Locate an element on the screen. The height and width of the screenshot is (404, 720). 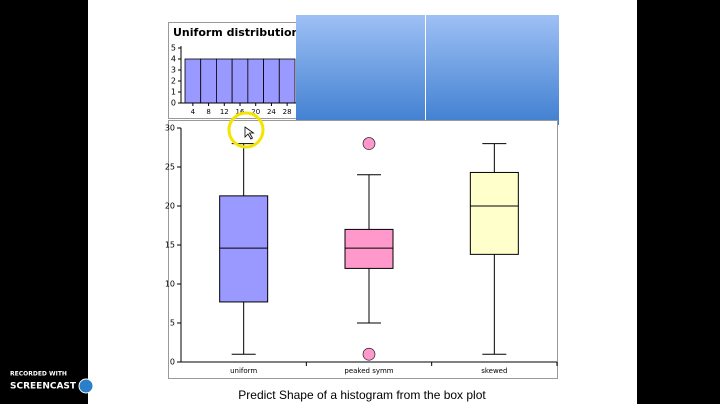
y-tick-label: 20 is located at coordinates (170, 206).